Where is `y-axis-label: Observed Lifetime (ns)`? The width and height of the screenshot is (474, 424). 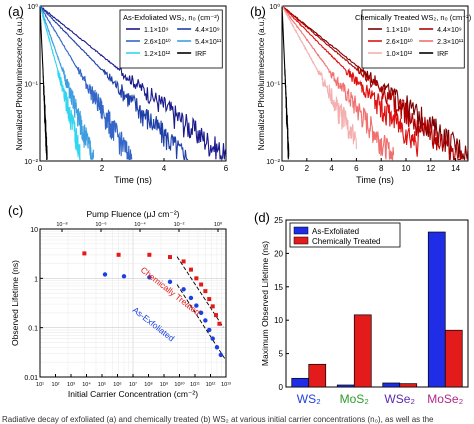 y-axis-label: Observed Lifetime (ns) is located at coordinates (15, 303).